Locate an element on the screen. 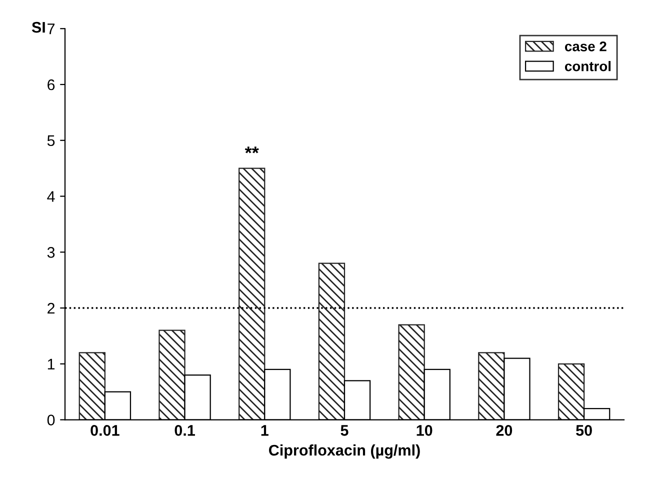 This screenshot has height=477, width=650. x-tick-label: 5 is located at coordinates (344, 430).